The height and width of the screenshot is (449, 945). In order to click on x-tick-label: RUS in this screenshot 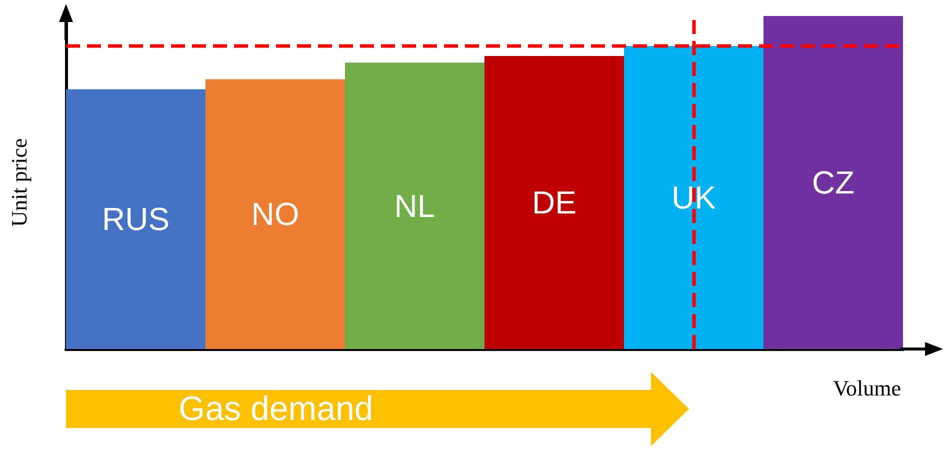, I will do `click(136, 219)`.